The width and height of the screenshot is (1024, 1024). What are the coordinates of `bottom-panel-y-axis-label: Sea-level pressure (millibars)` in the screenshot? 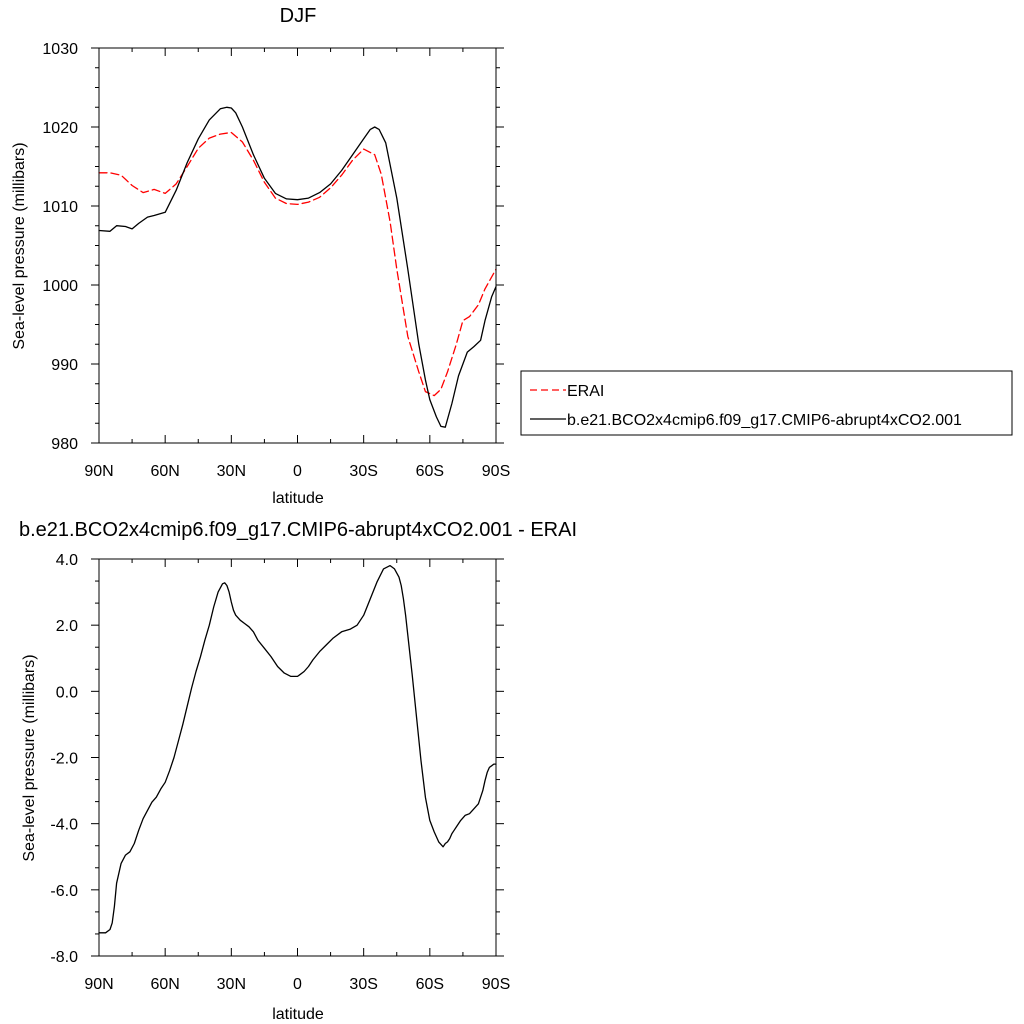 It's located at (29, 757).